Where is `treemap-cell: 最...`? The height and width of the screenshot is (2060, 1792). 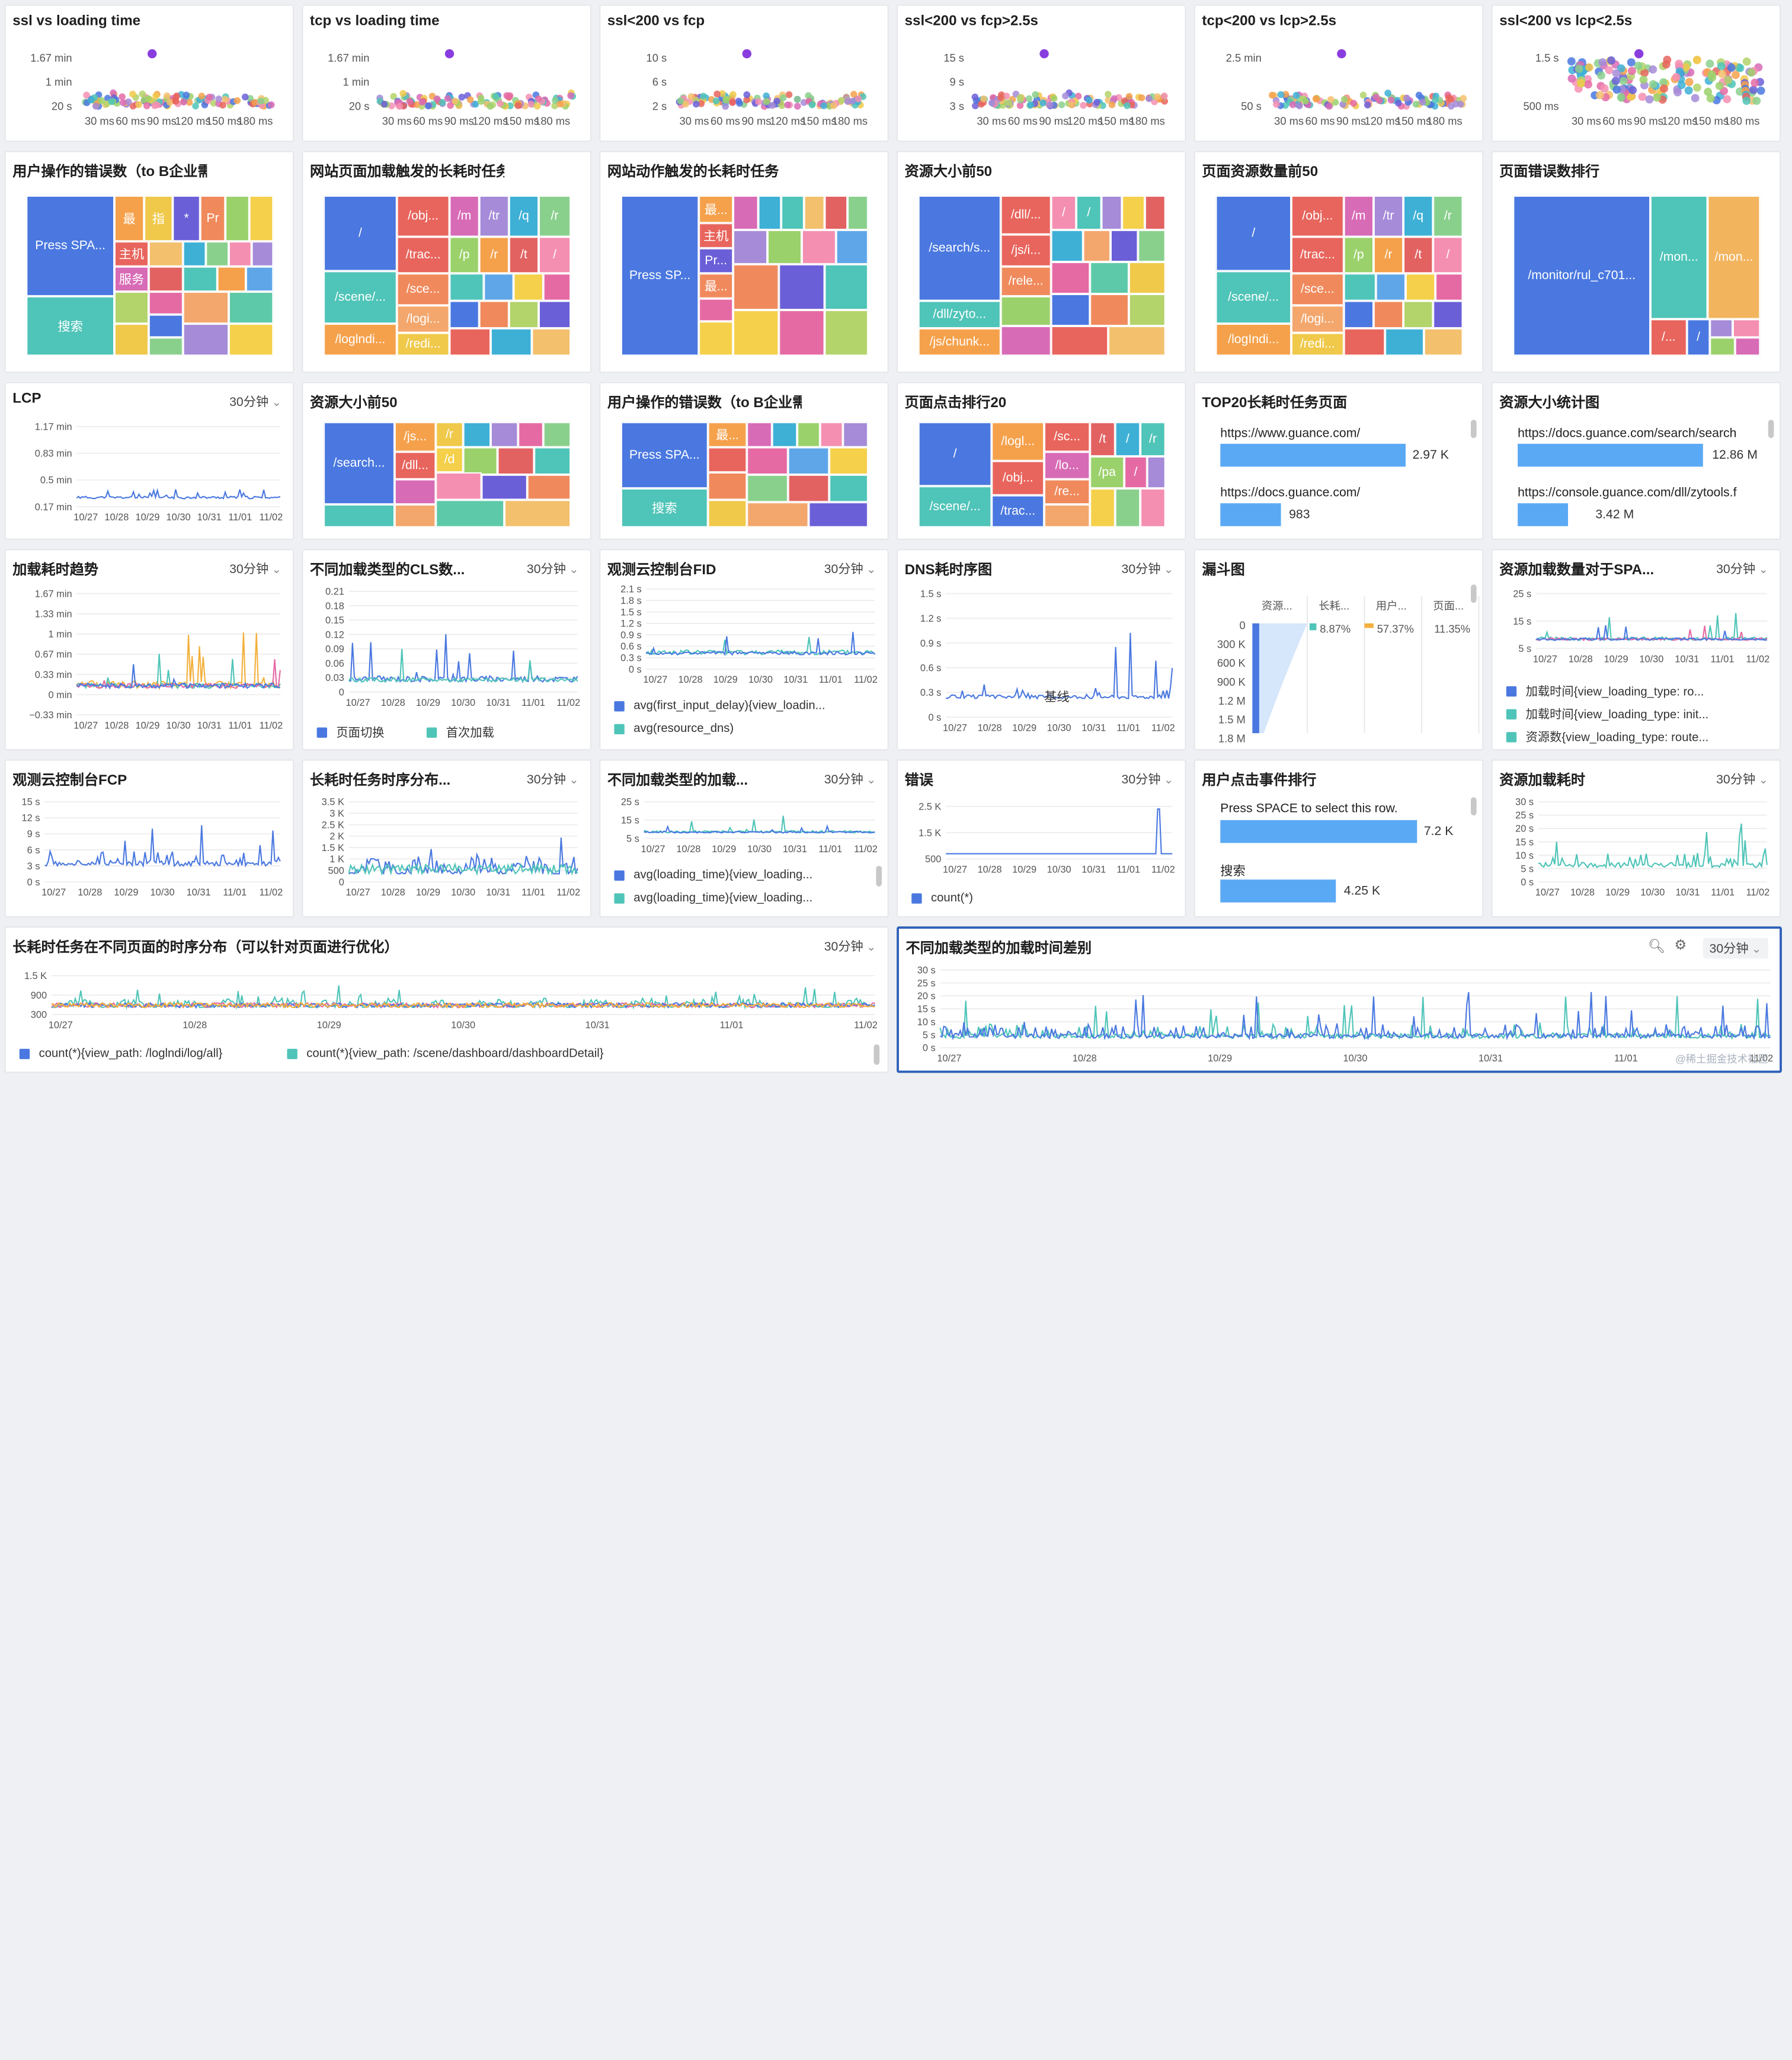 treemap-cell: 最... is located at coordinates (716, 286).